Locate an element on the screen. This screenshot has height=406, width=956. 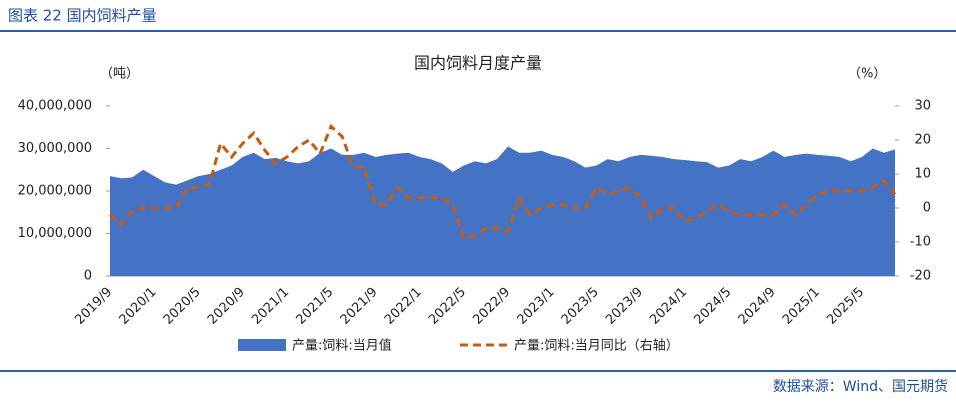
y-tick-label: 30,000,000 is located at coordinates (55, 148).